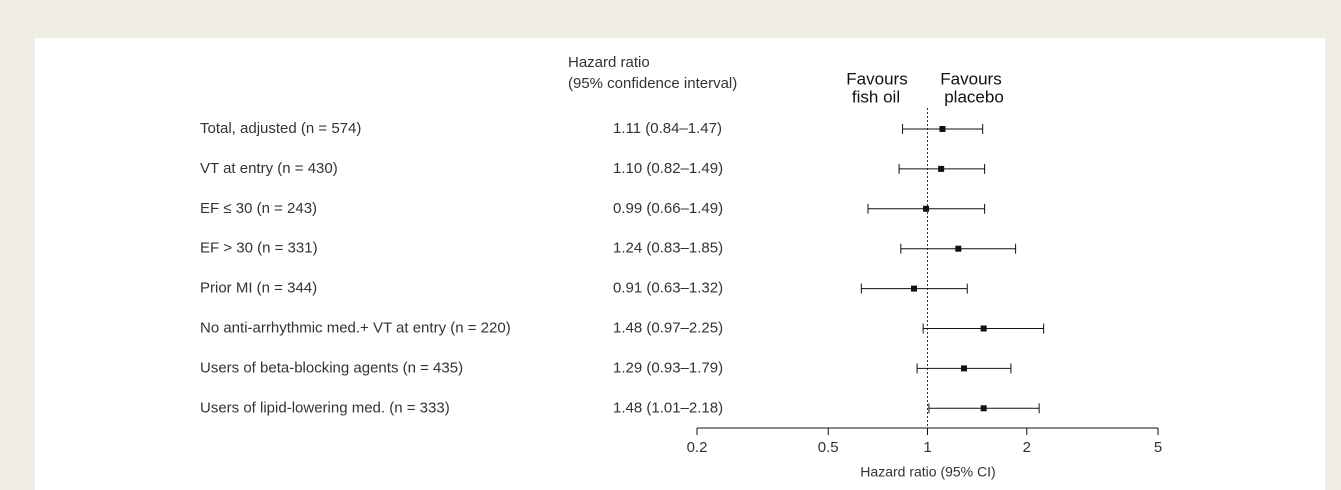 The image size is (1341, 490). I want to click on row-label: Prior MI (n = 344), so click(258, 288).